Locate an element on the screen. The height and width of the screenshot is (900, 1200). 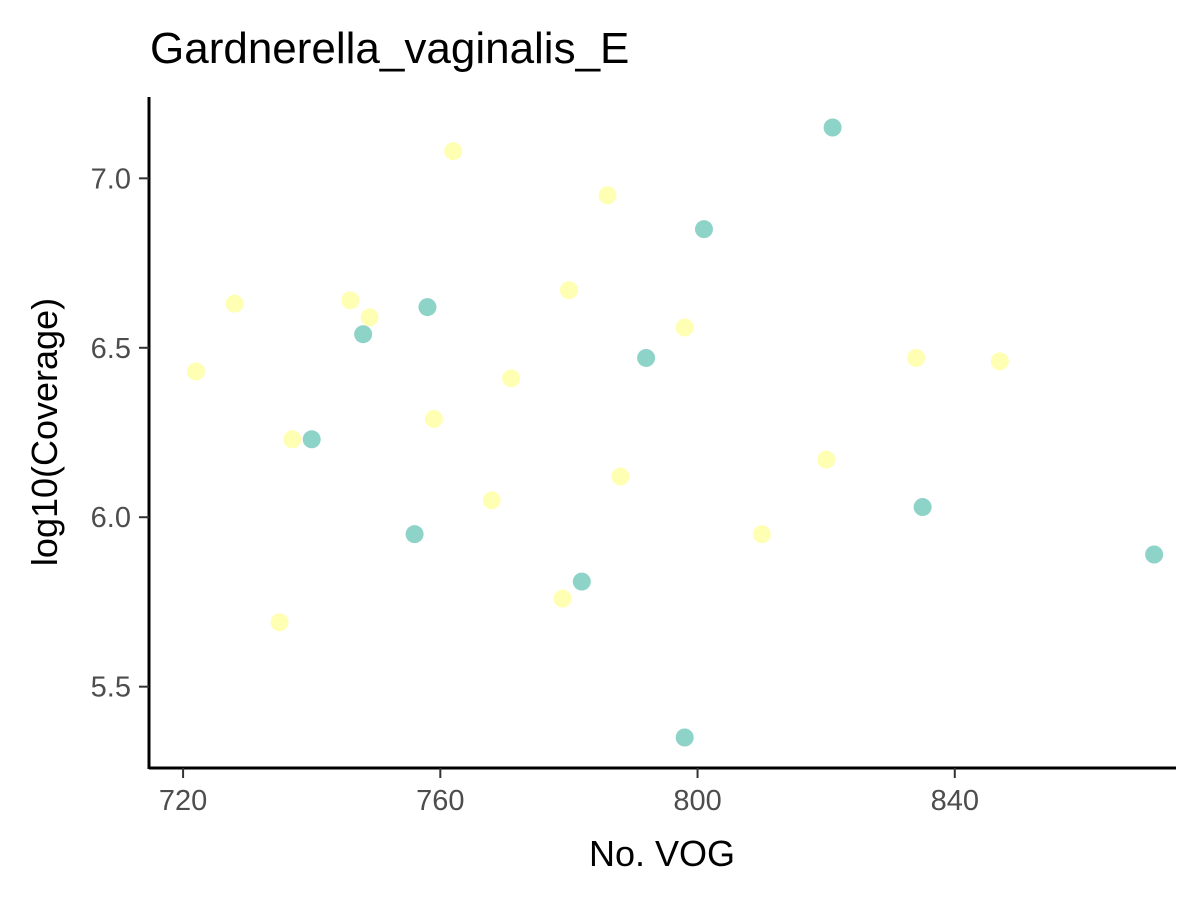
x-axis-ticks: 720 760 800 840 is located at coordinates (569, 792).